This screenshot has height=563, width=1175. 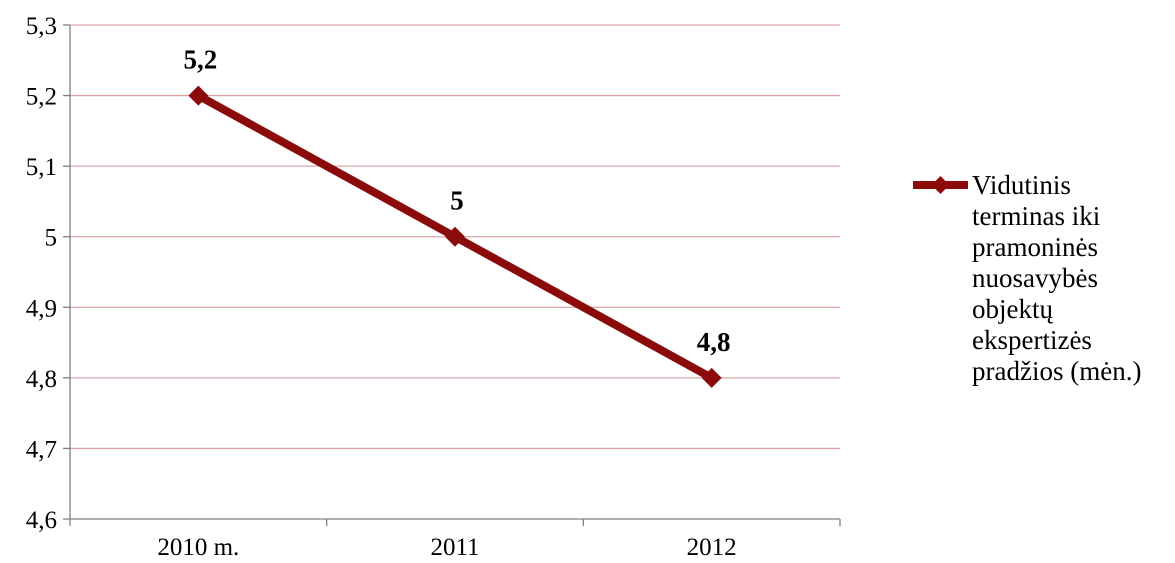 What do you see at coordinates (1035, 278) in the screenshot?
I see `legend-entry-line: nuosavybės` at bounding box center [1035, 278].